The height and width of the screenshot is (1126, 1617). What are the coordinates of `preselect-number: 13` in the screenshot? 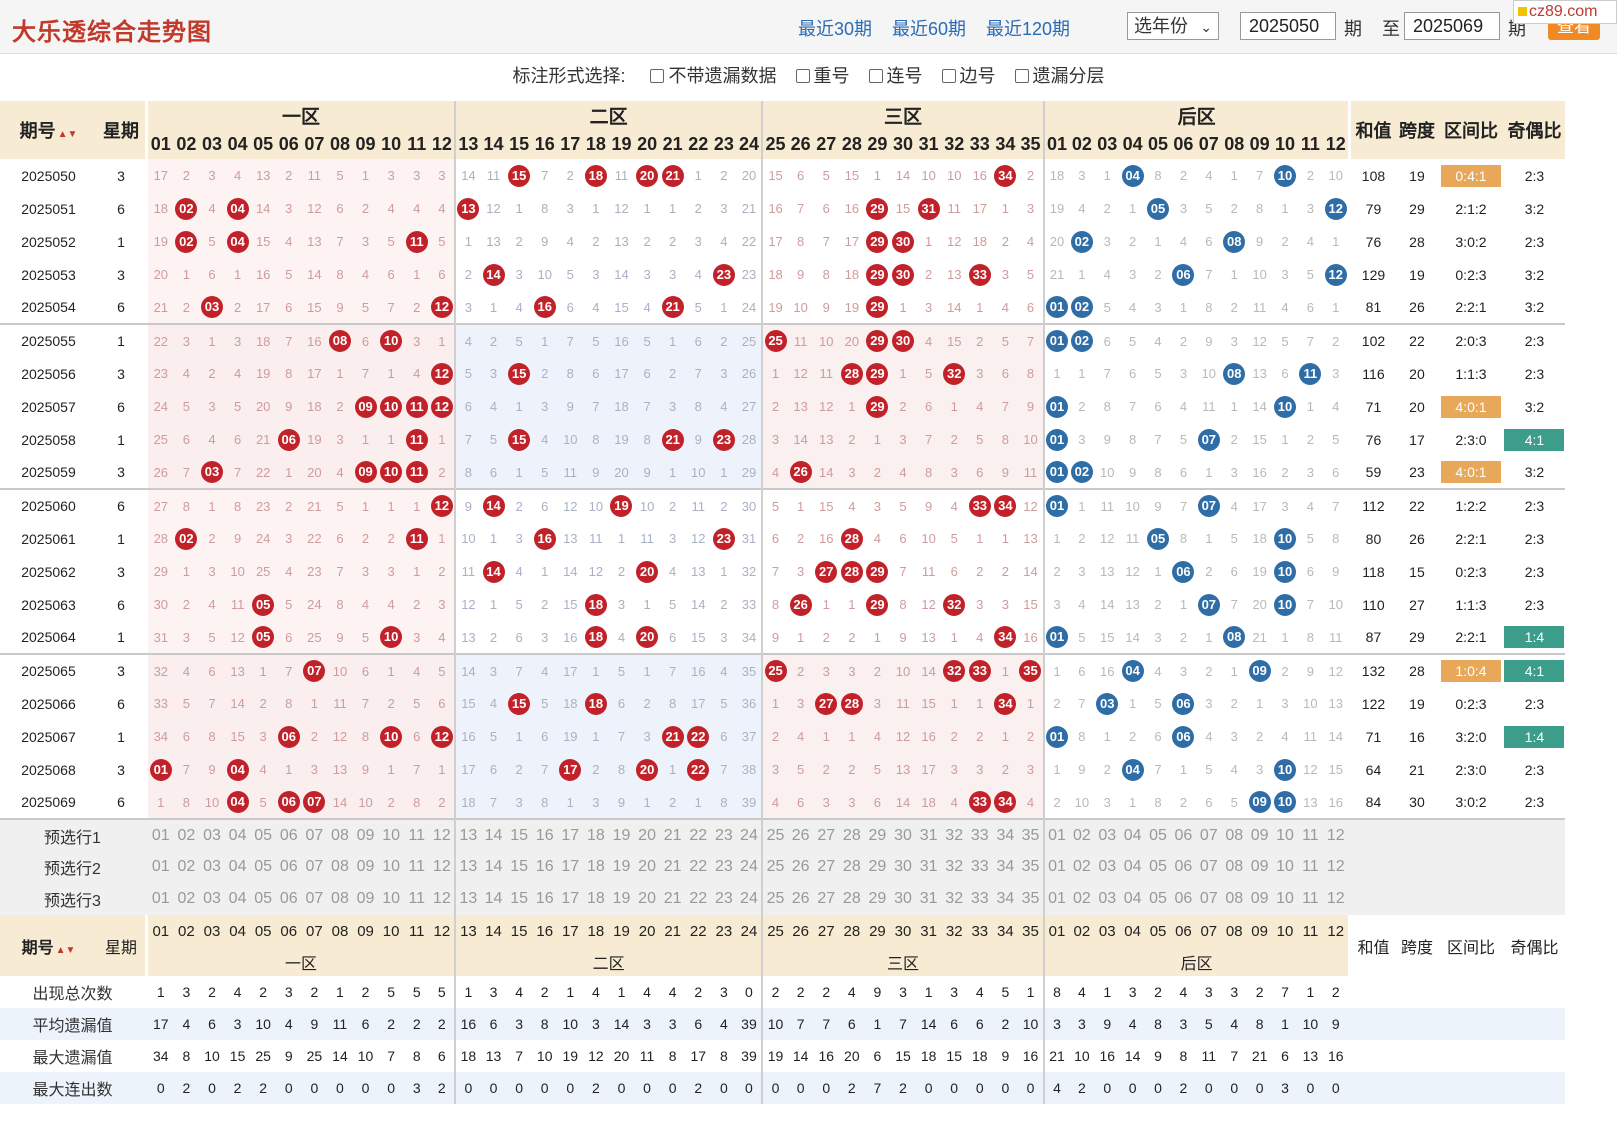 It's located at (467, 834).